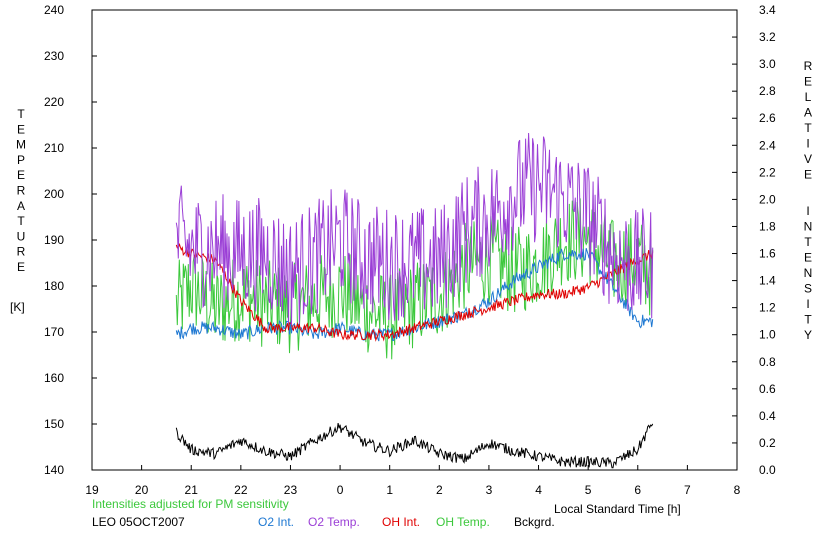 This screenshot has width=828, height=535. Describe the element at coordinates (767, 172) in the screenshot. I see `right-tick-label: 2.2` at that location.